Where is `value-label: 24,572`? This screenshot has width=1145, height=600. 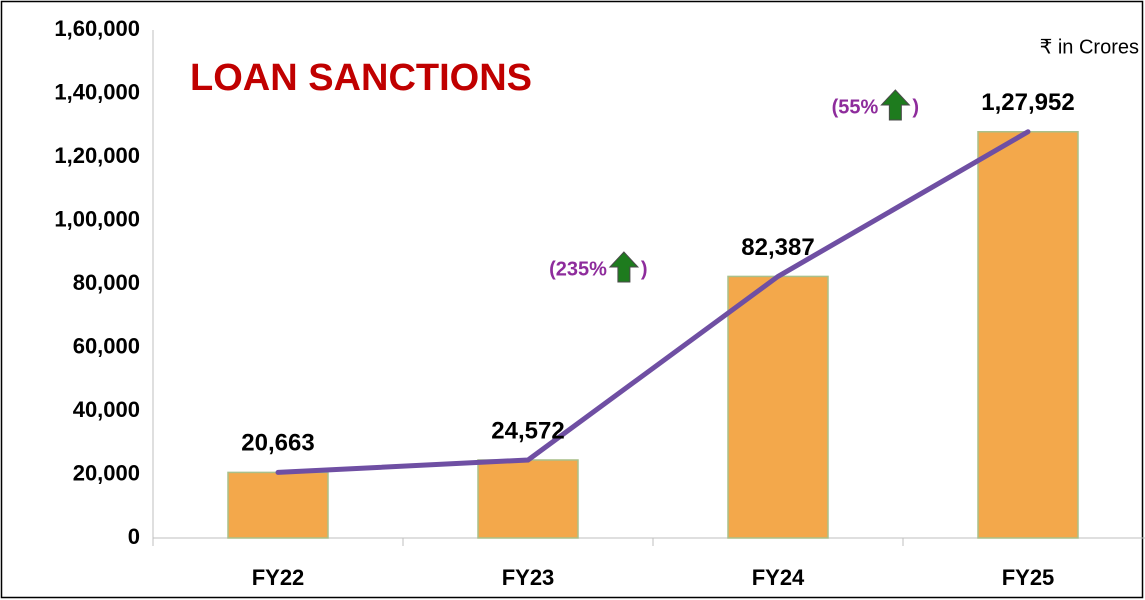
value-label: 24,572 is located at coordinates (527, 430).